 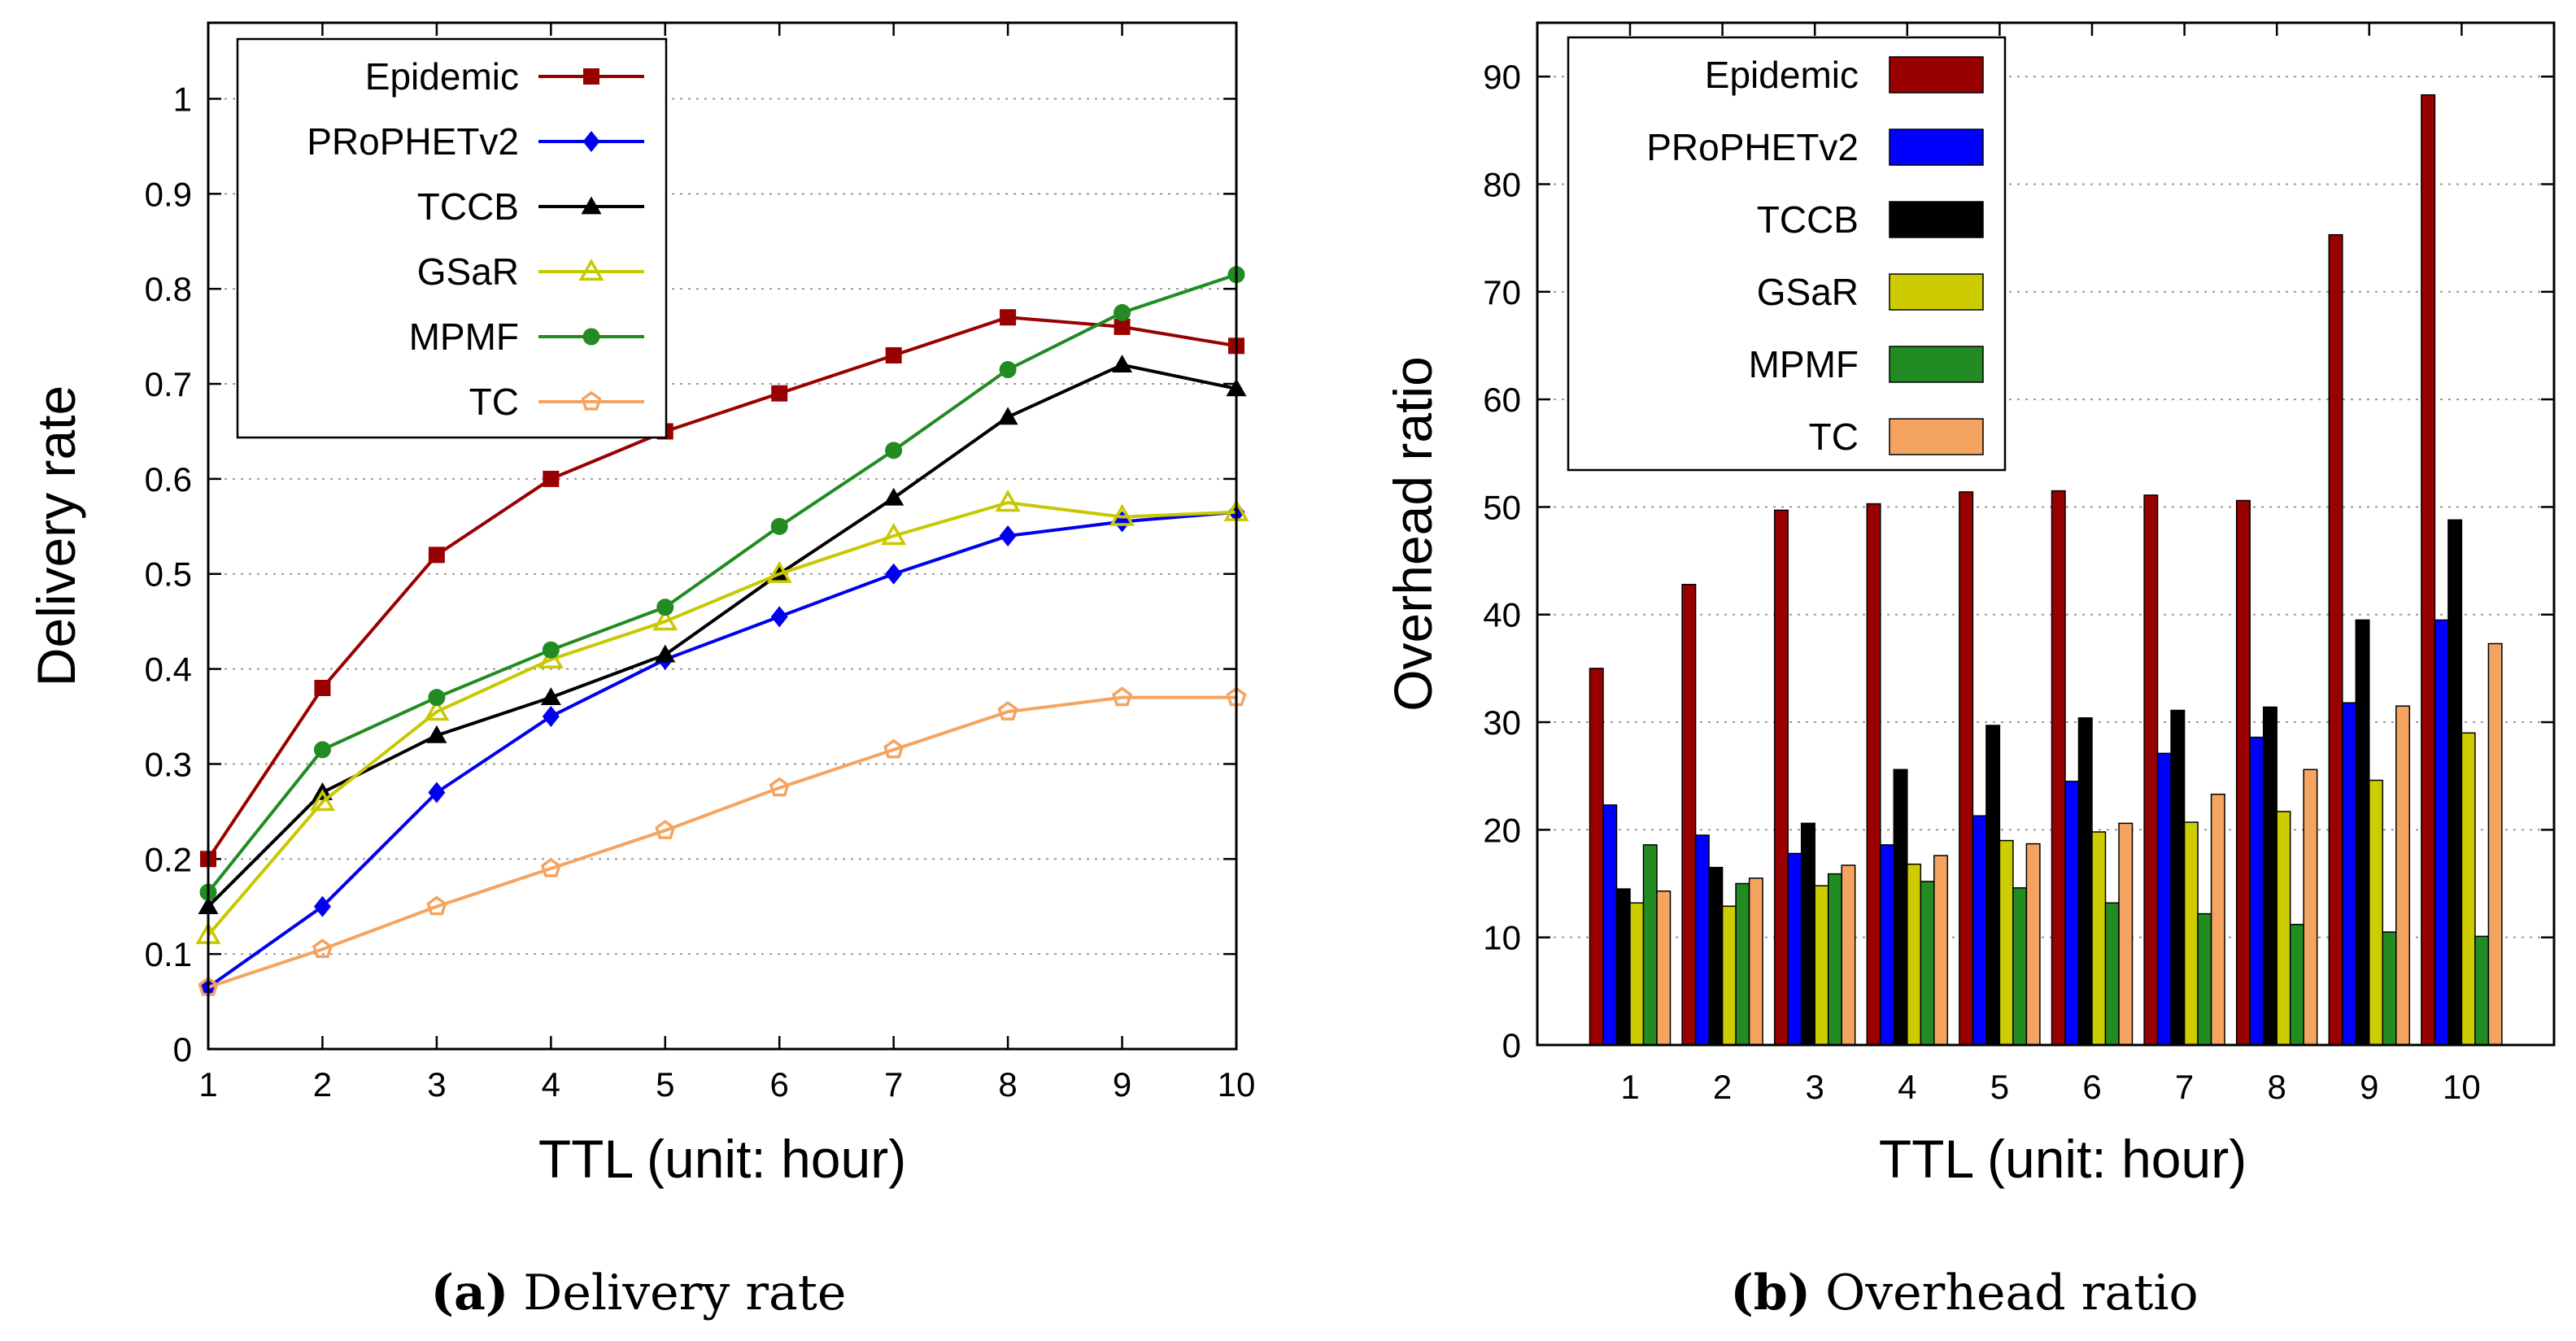 I want to click on y-tick-label: 0.5, so click(x=168, y=574).